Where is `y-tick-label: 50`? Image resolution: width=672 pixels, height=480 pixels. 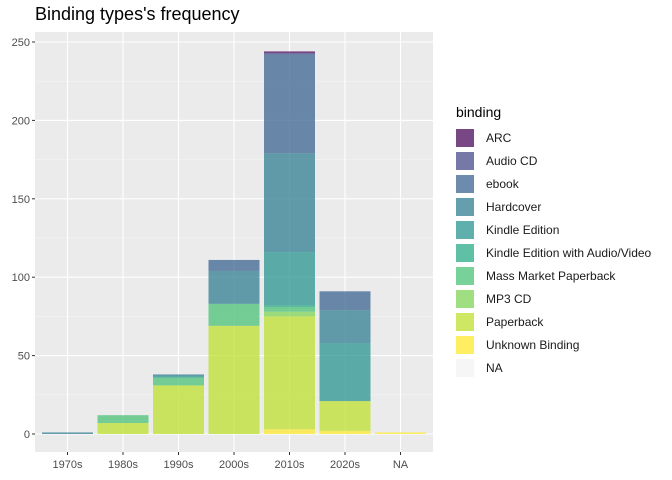
y-tick-label: 50 is located at coordinates (24, 357).